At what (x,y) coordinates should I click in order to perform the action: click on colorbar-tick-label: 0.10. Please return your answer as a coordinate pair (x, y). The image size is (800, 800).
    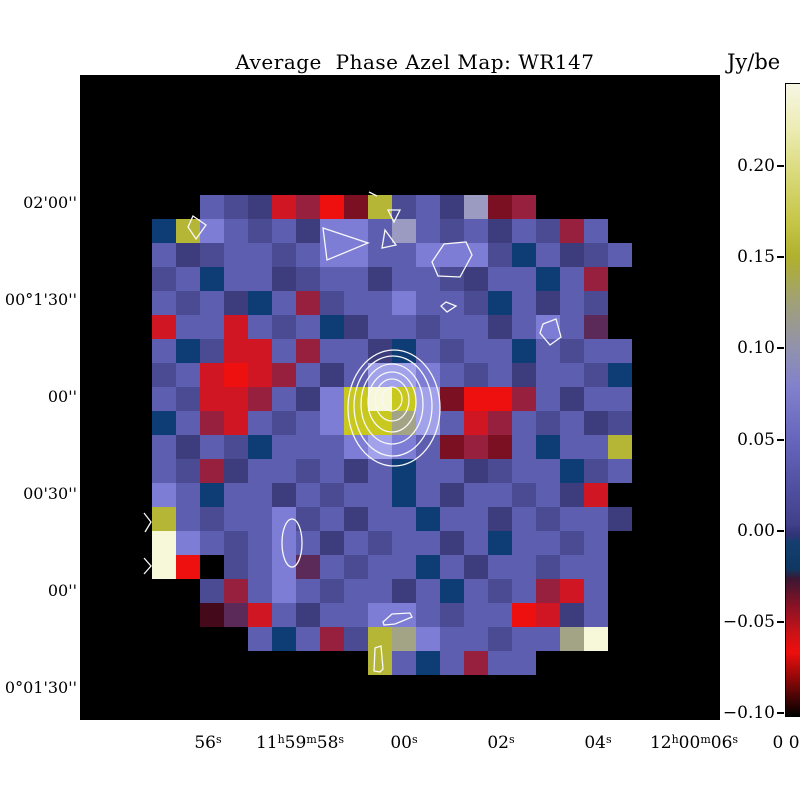
    Looking at the image, I should click on (756, 348).